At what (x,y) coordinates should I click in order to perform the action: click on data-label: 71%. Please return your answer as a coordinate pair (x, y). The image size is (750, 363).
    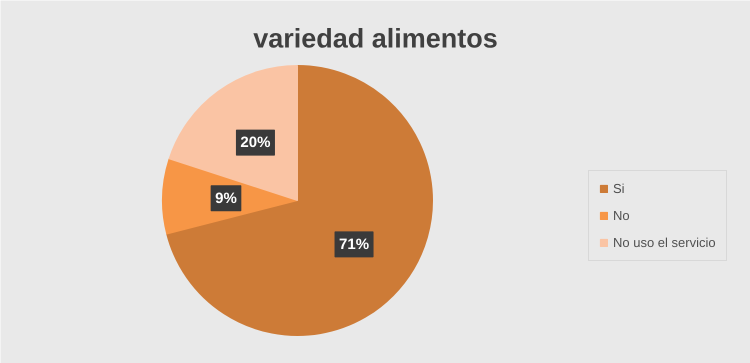
    Looking at the image, I should click on (354, 244).